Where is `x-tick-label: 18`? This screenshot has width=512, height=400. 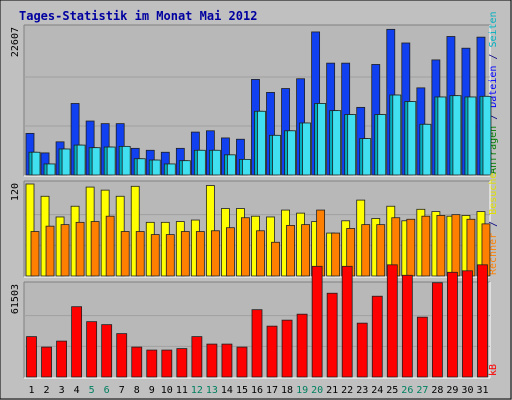
x-tick-label: 18 is located at coordinates (287, 390).